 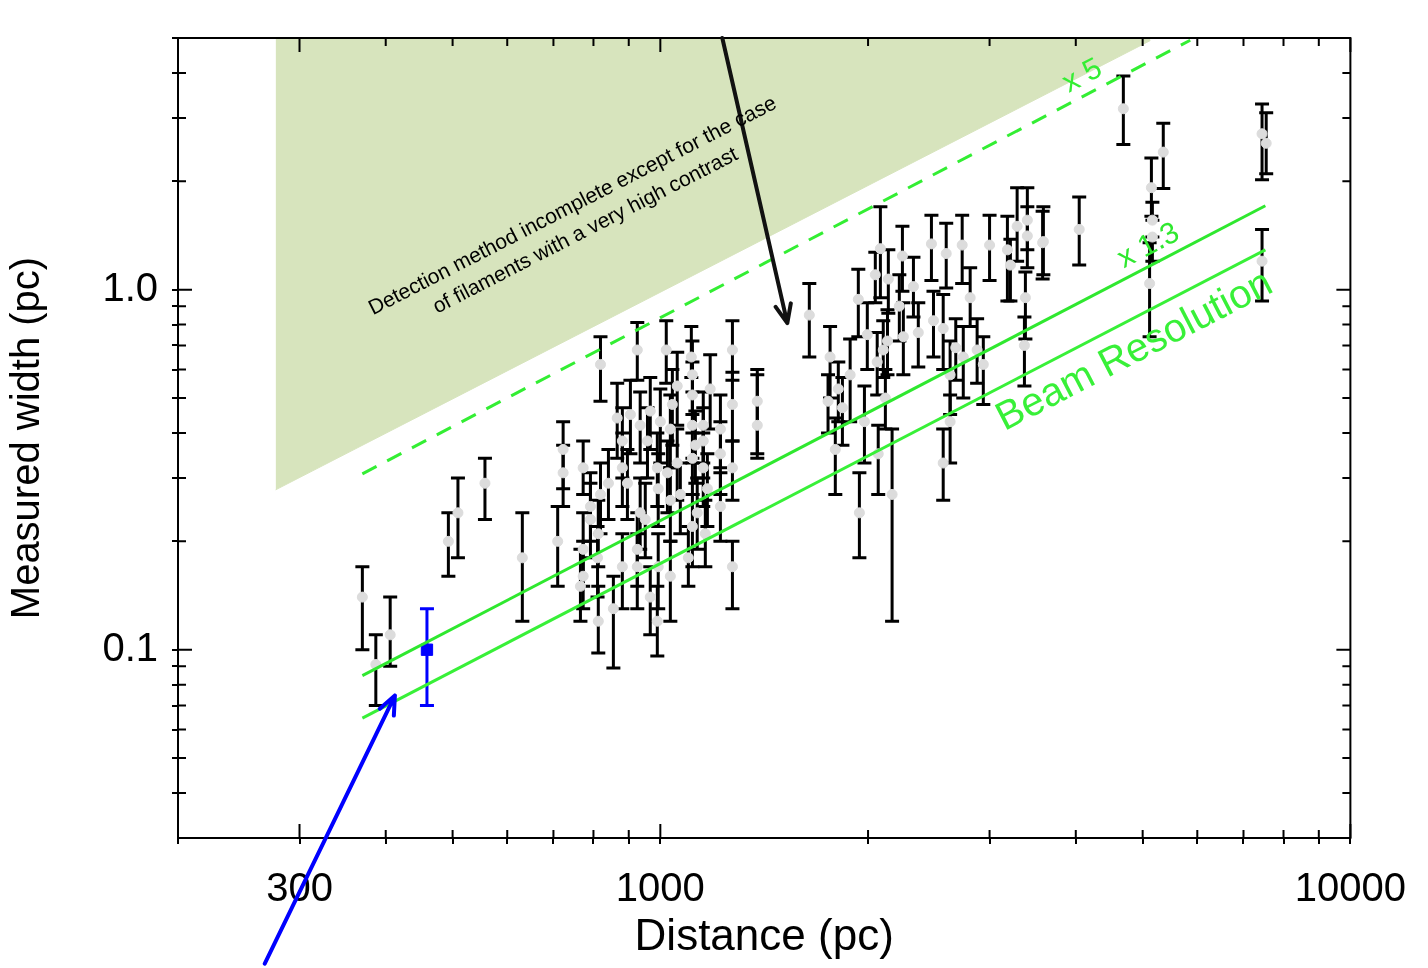 I want to click on x-tick-label: 10000, so click(x=1350, y=887).